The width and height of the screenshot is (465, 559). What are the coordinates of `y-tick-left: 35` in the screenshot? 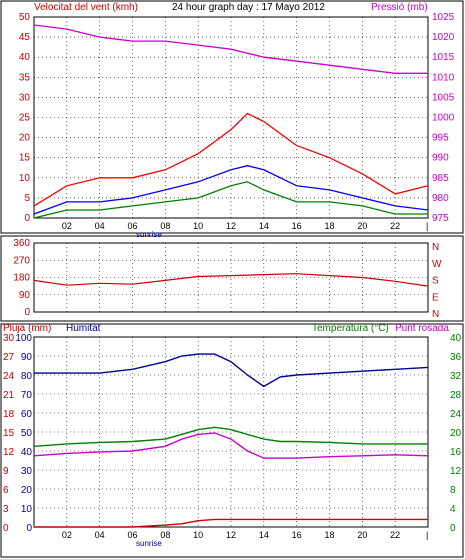 It's located at (25, 77).